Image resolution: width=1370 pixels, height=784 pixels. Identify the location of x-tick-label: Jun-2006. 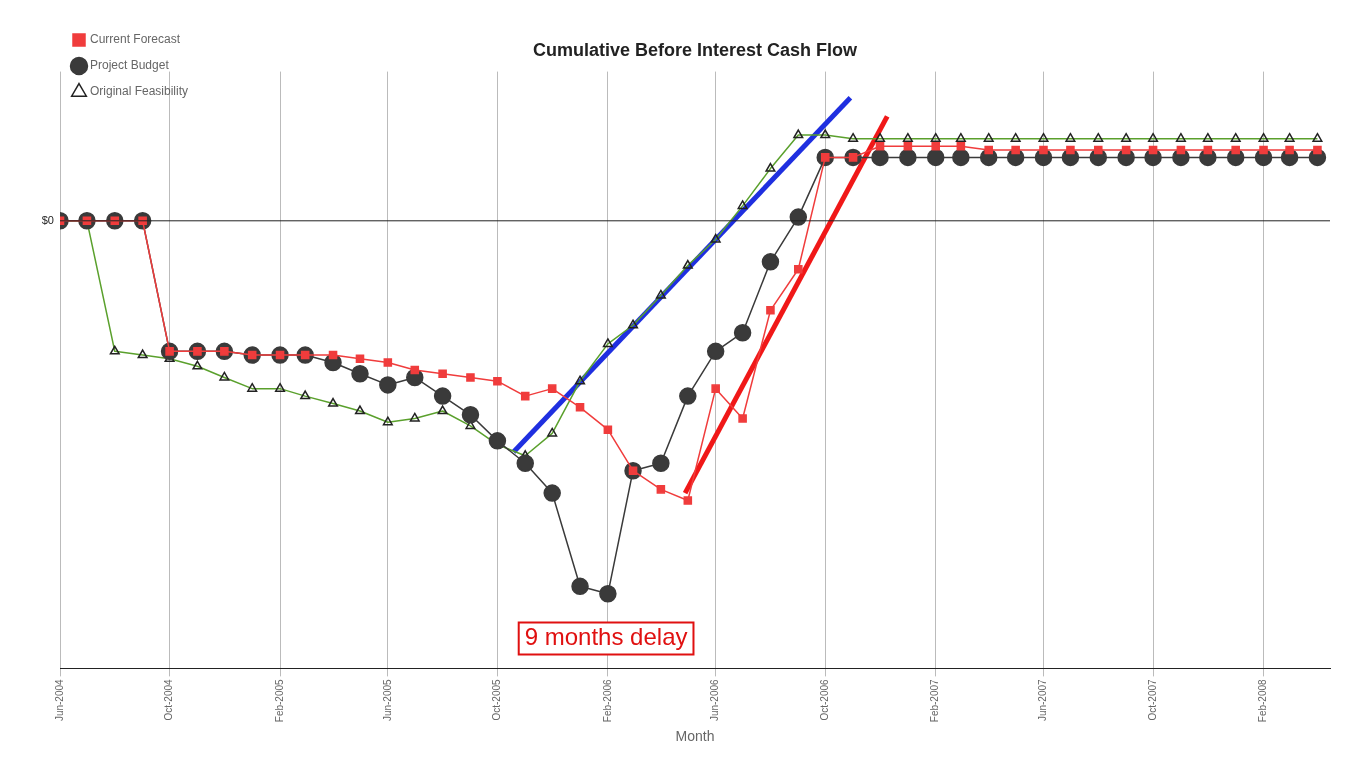
(715, 700).